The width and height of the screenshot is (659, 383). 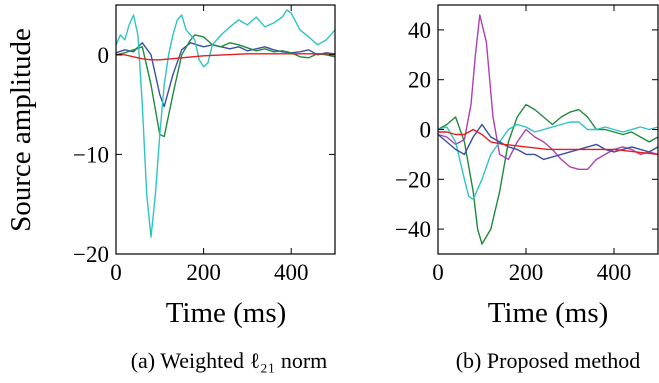 What do you see at coordinates (21, 130) in the screenshot?
I see `panel-a-ylabel: Source amplitude` at bounding box center [21, 130].